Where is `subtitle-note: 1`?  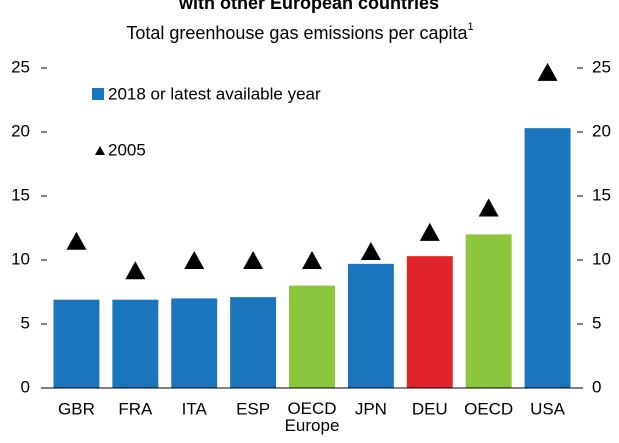 subtitle-note: 1 is located at coordinates (471, 27).